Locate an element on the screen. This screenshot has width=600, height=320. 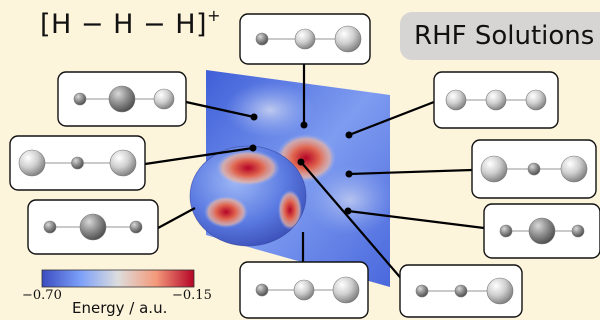
inset-top-center is located at coordinates (305, 39).